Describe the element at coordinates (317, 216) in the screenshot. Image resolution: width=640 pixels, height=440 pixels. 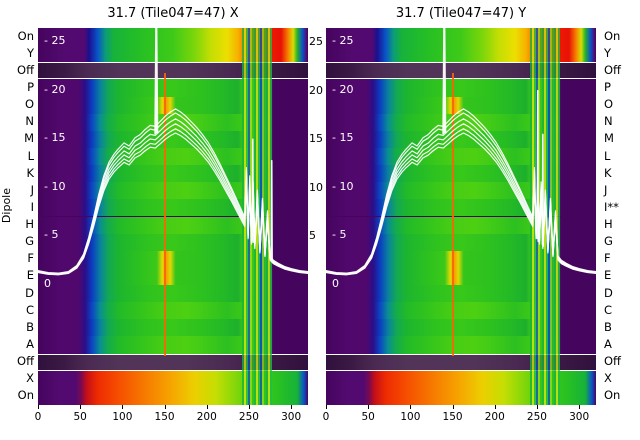
I see `power-ticks-right-of-left-panel: 25 20 15 10 5` at that location.